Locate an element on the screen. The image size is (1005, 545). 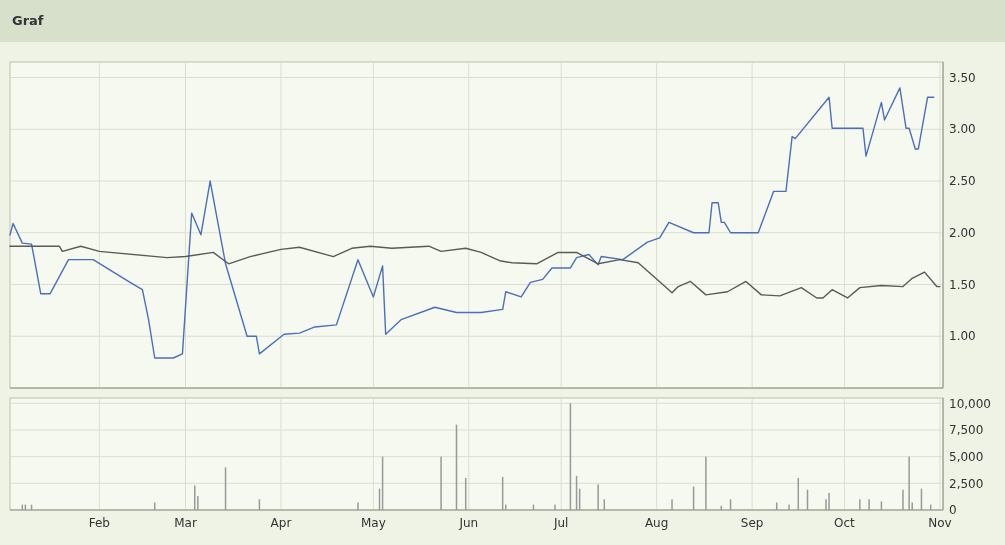
y-tick-label: 1.50 is located at coordinates (962, 284).